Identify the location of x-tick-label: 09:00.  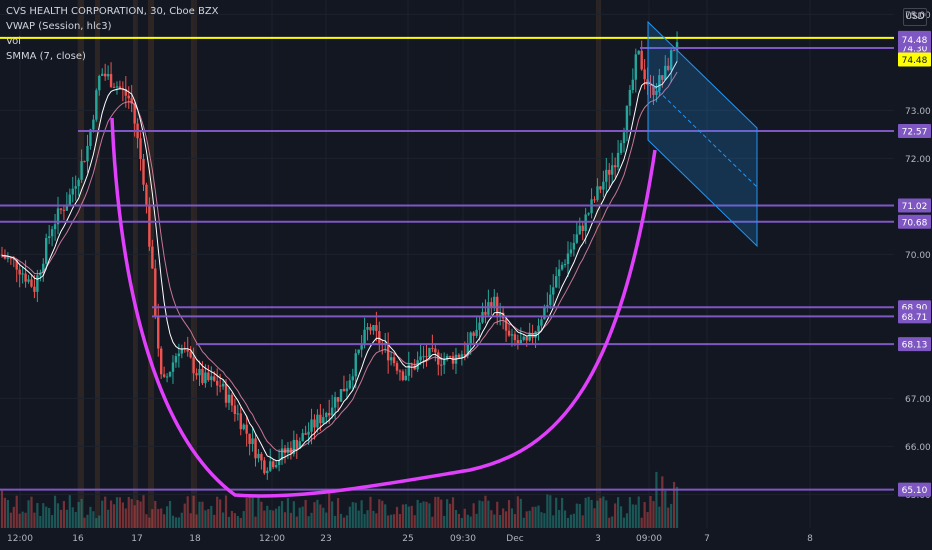
(649, 539).